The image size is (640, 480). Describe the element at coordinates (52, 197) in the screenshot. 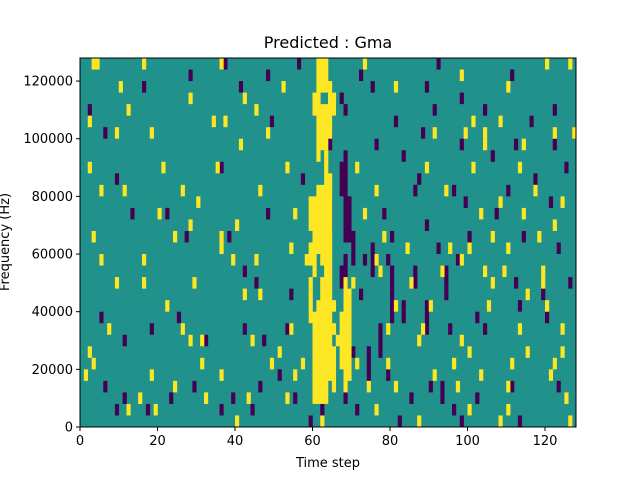

I see `y-tick-label: 80000` at that location.